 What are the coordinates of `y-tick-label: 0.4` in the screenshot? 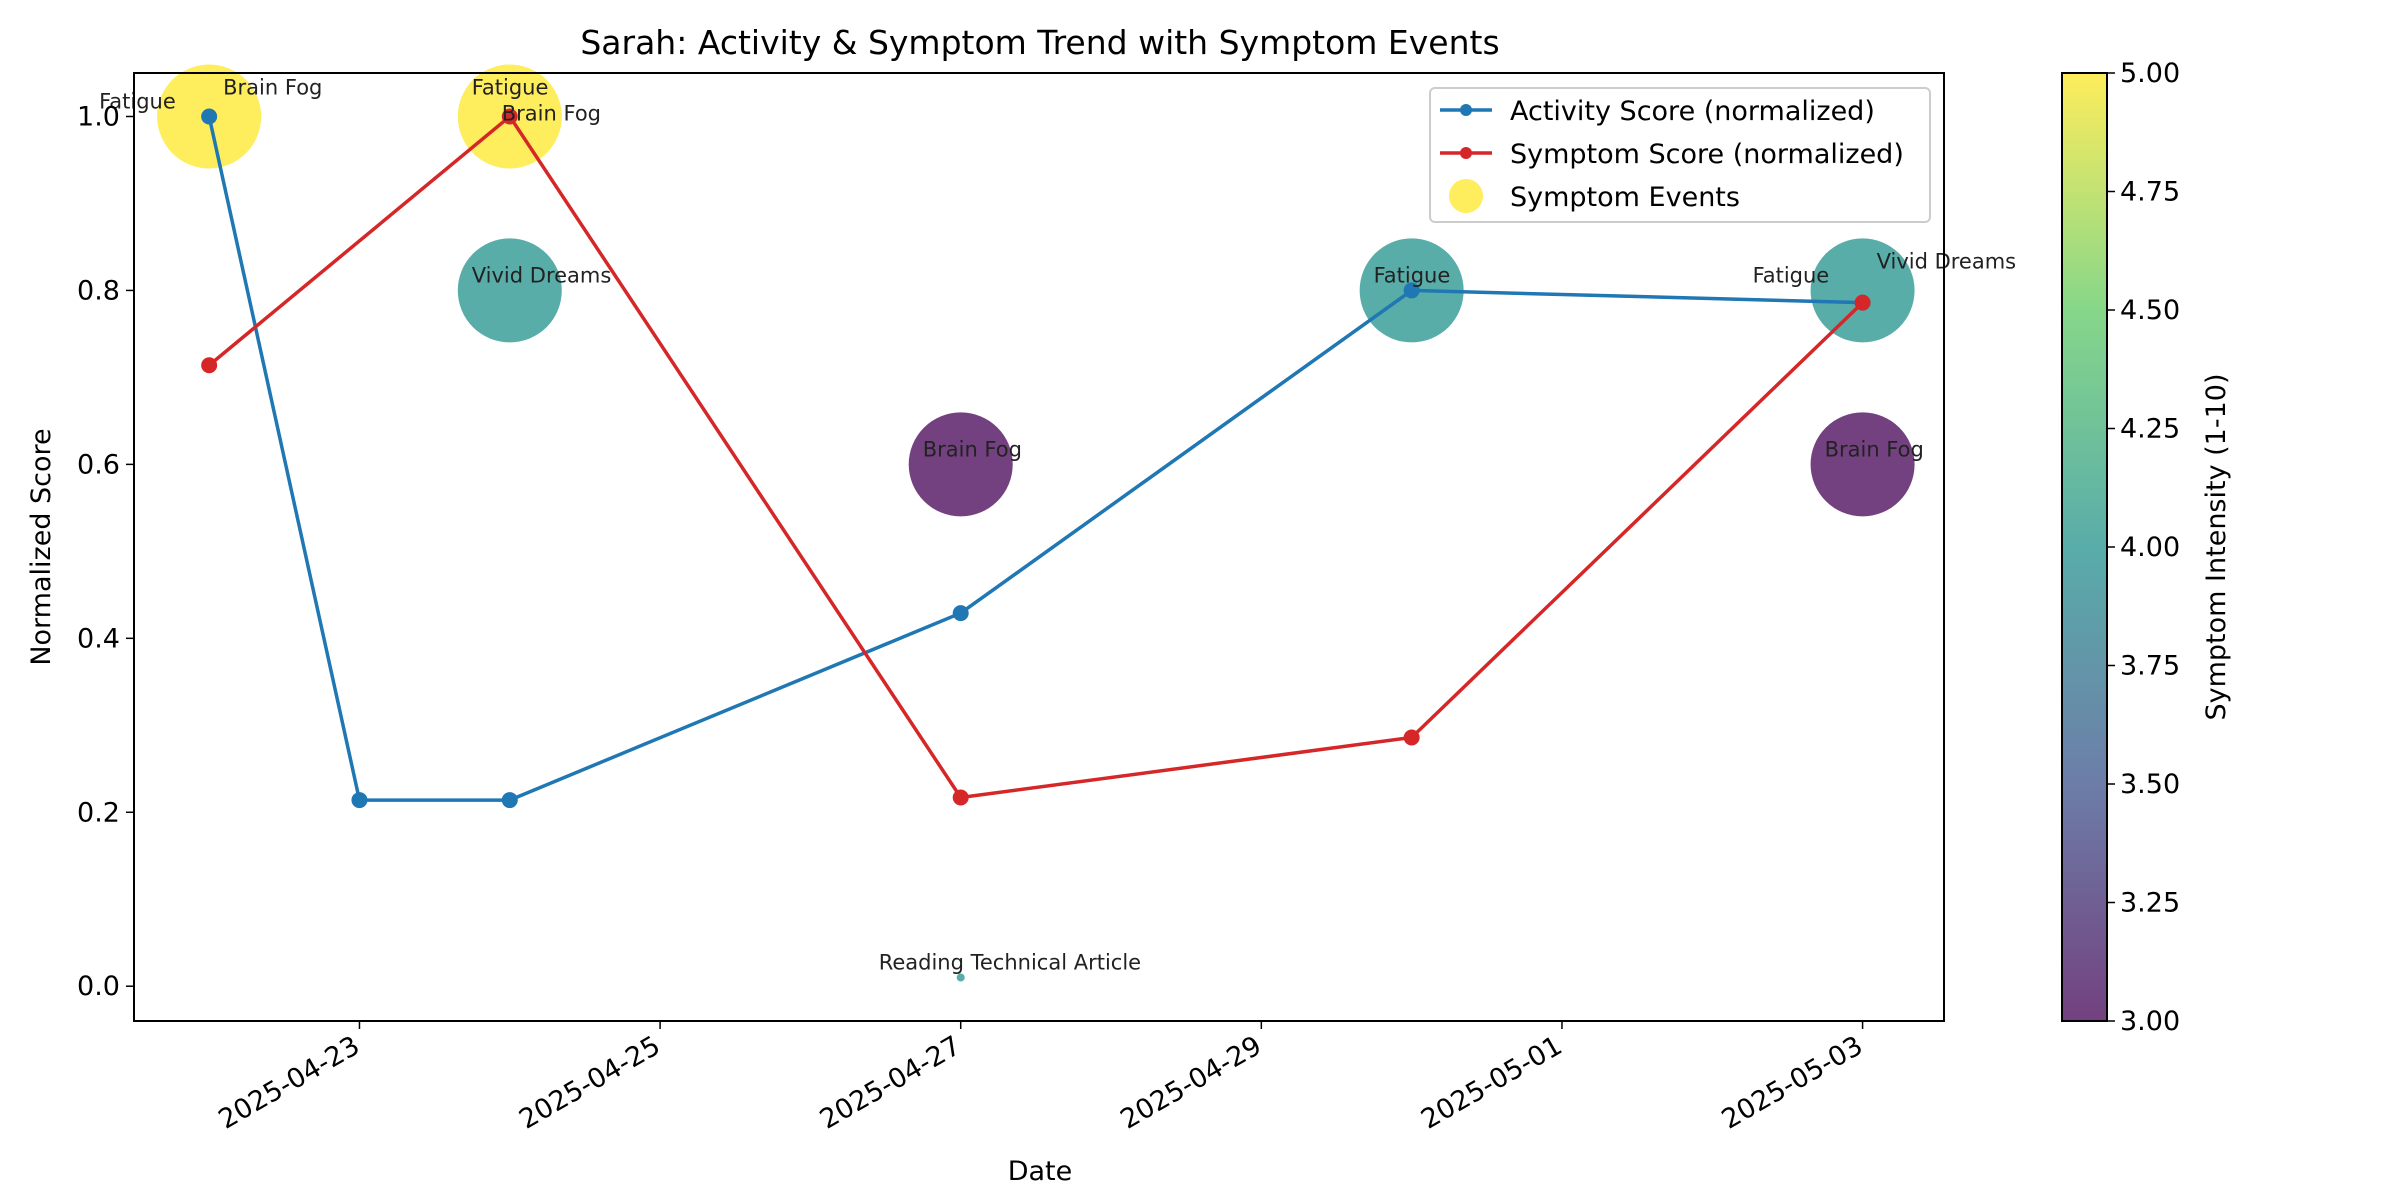 It's located at (98, 638).